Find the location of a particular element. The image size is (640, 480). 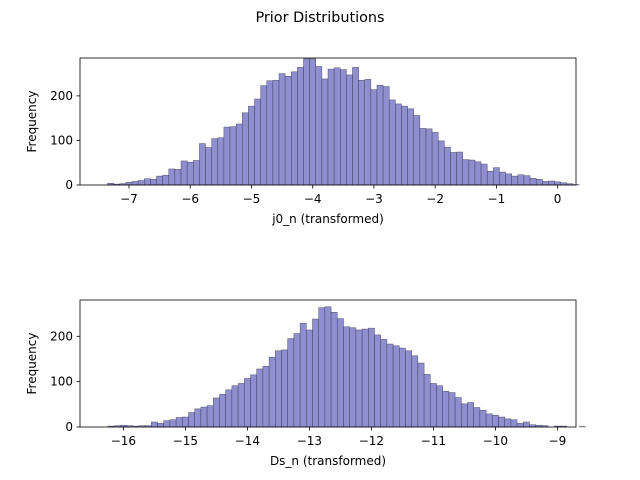

x-tick-label: −7 is located at coordinates (129, 199).